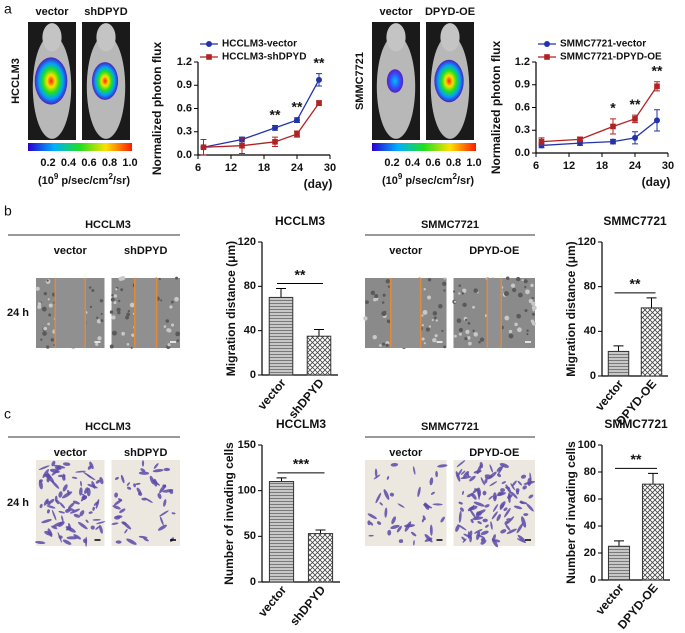  I want to click on y-tick-label: 1.2, so click(184, 62).